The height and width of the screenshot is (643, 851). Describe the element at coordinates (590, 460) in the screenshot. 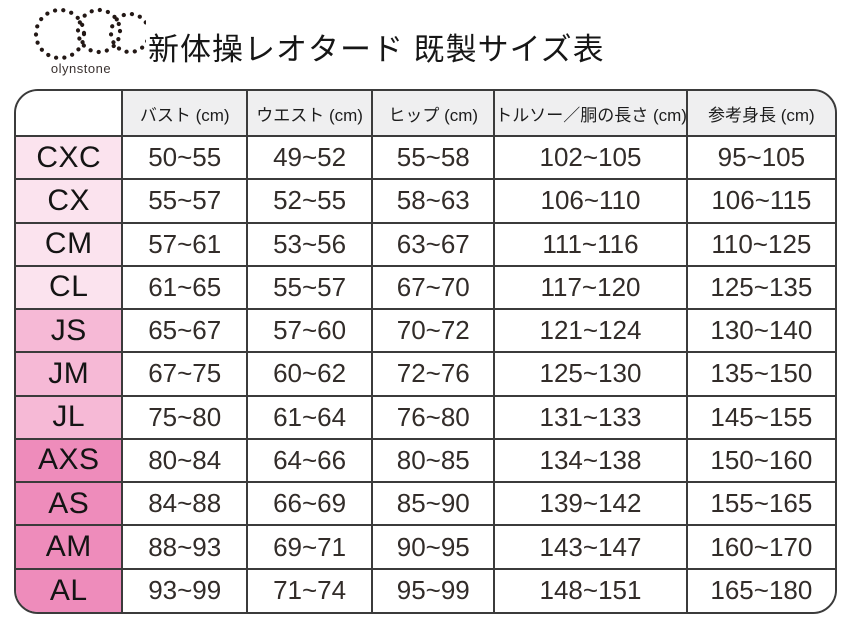

I see `value-cell: 134~138` at that location.